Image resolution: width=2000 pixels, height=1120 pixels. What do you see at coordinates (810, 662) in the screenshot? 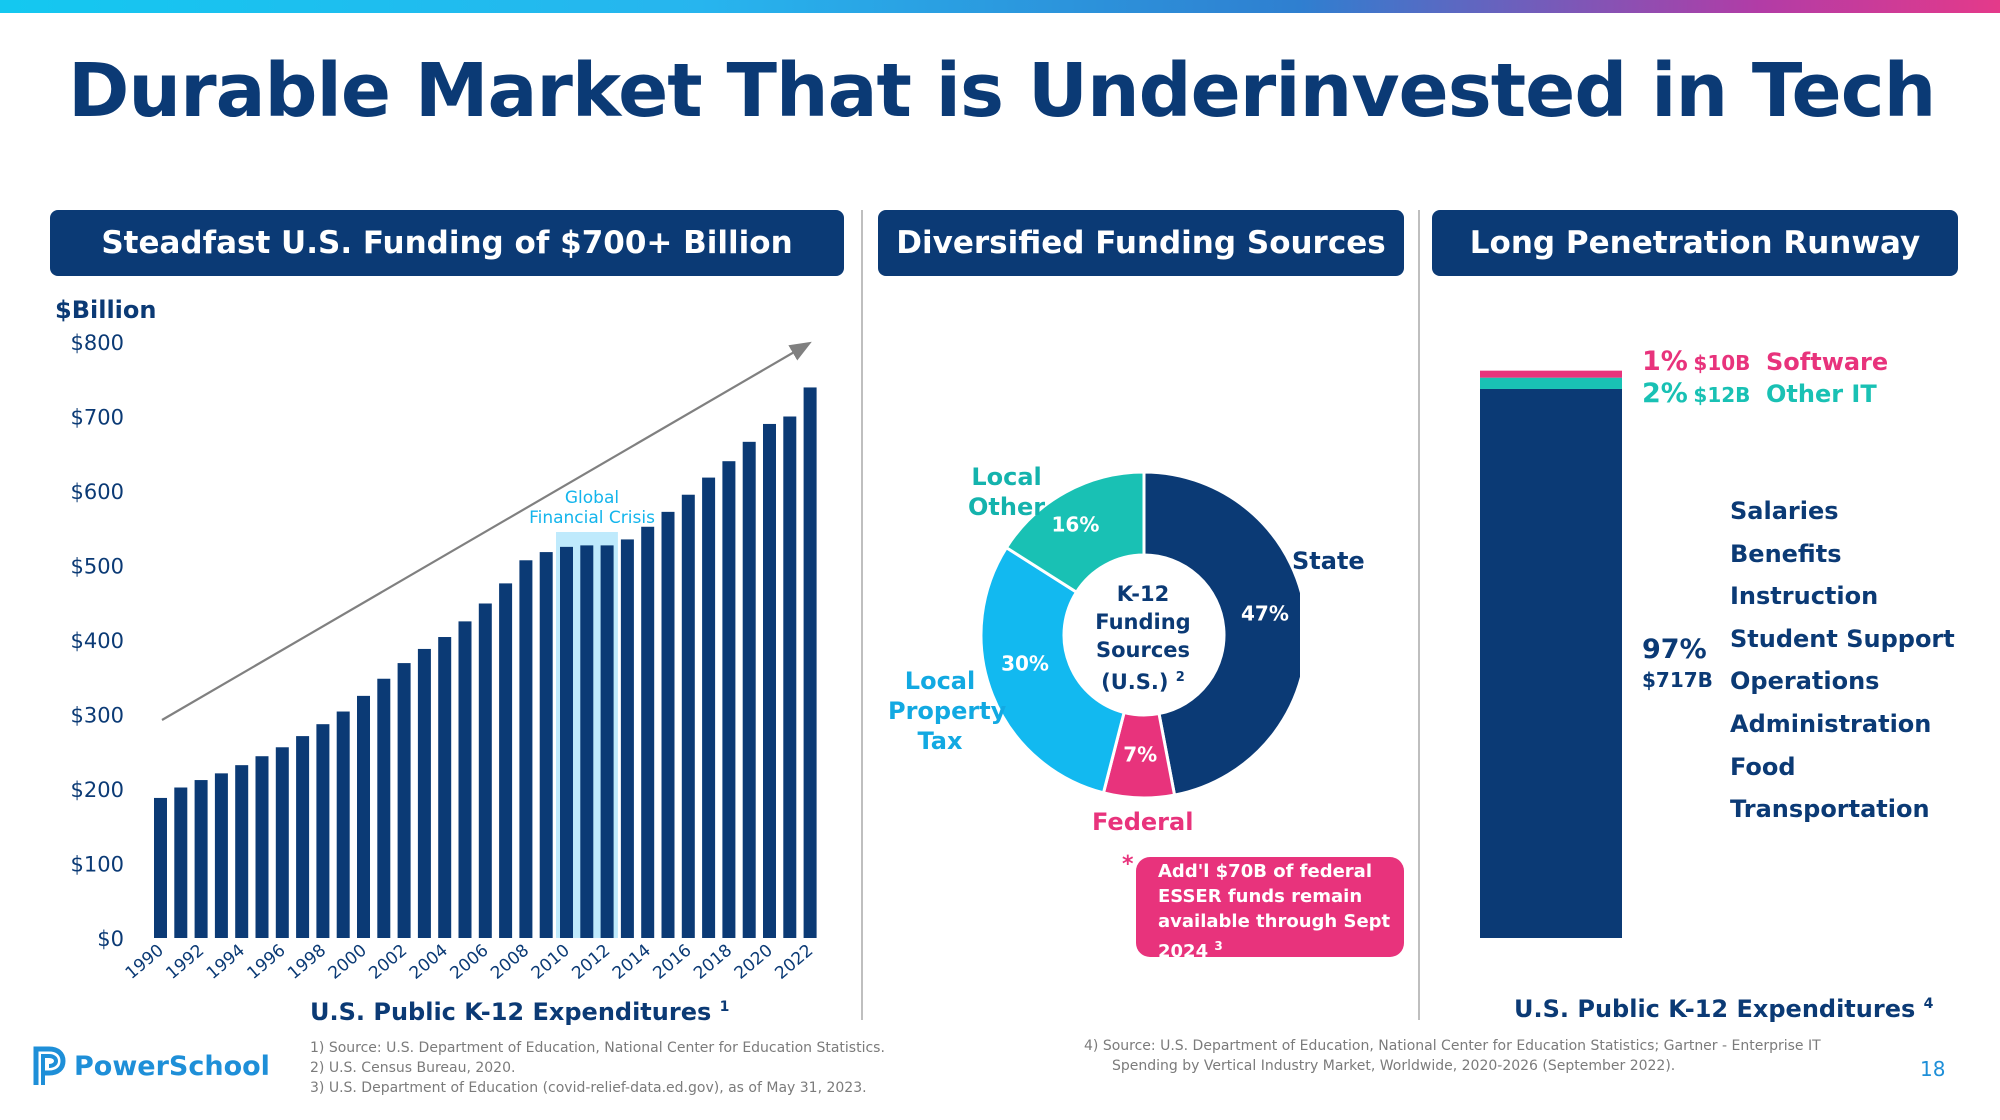
I see `bar-2022` at bounding box center [810, 662].